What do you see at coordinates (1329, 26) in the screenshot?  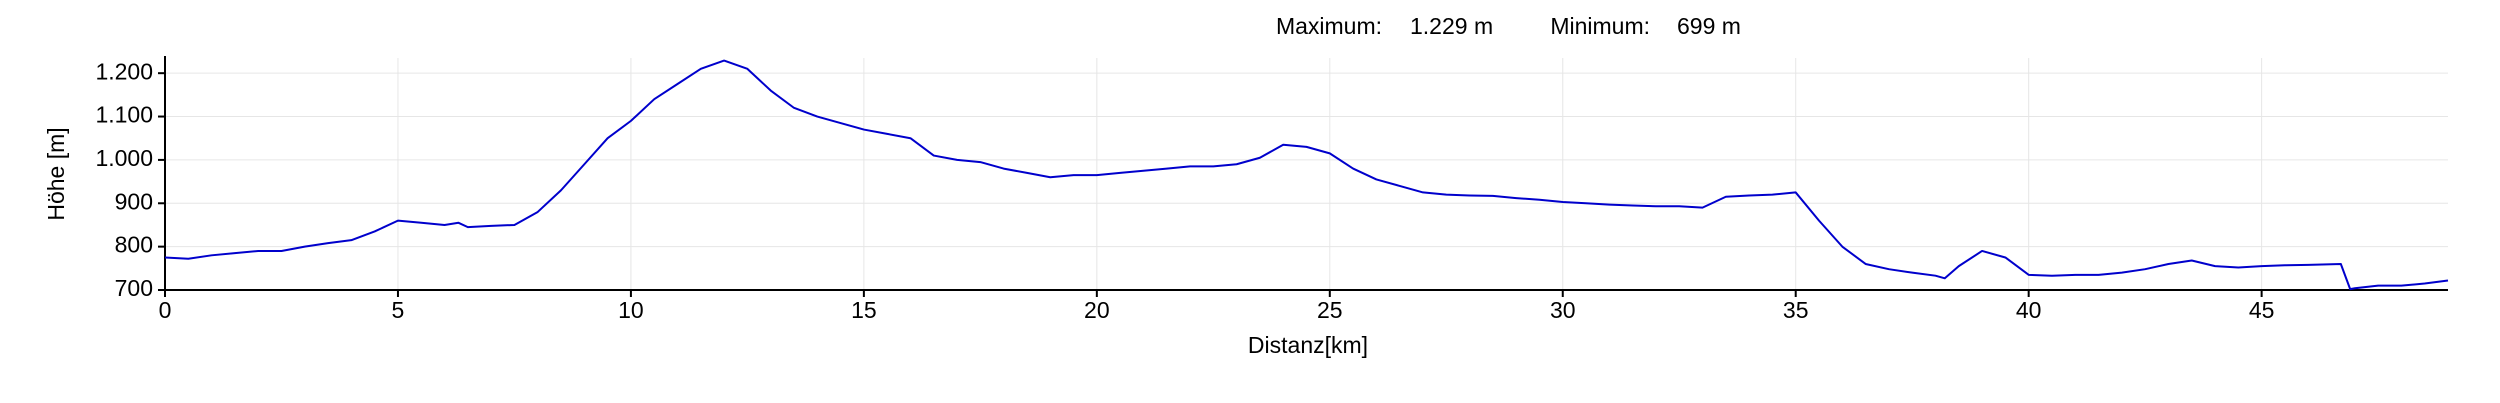 I see `stat-label: Maximum:` at bounding box center [1329, 26].